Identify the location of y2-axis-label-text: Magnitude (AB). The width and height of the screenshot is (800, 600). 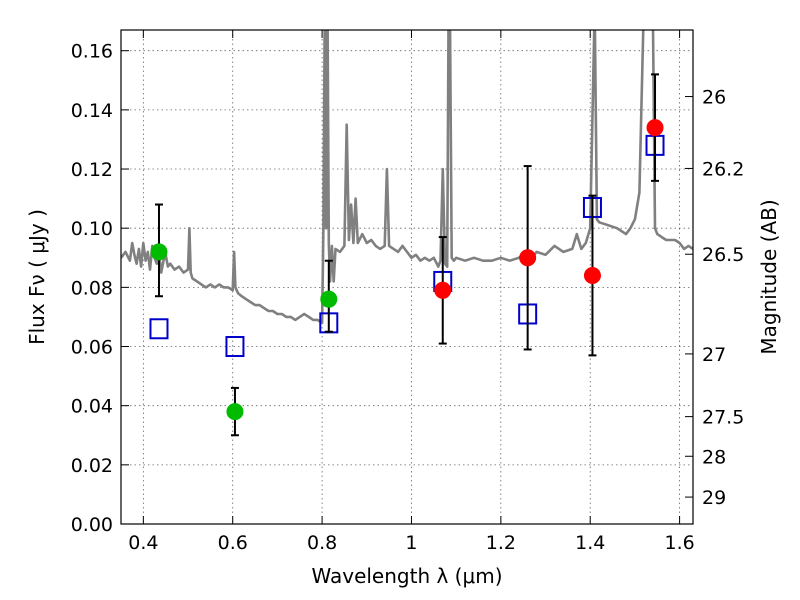
(769, 276).